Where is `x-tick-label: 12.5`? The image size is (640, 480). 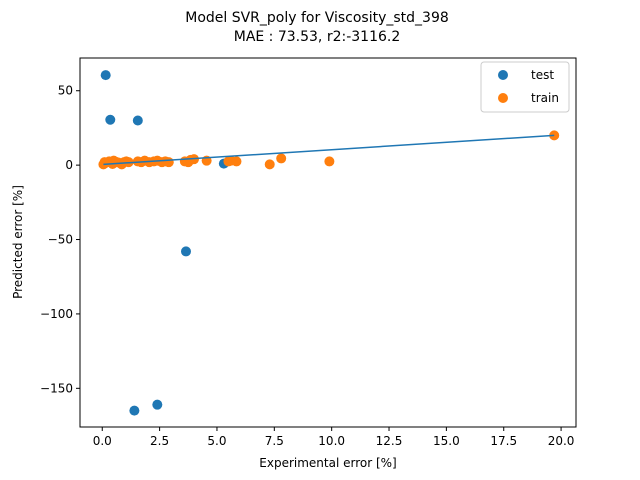
x-tick-label: 12.5 is located at coordinates (389, 441).